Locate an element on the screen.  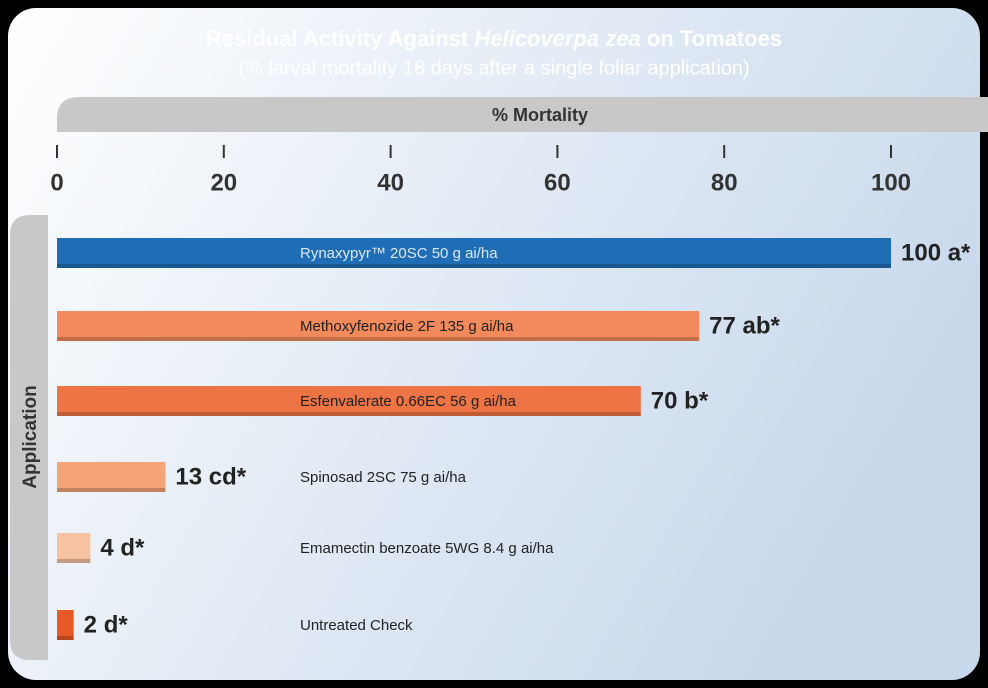
category-label: Emamectin benzoate 5WG 8.4 g ai/ha is located at coordinates (427, 548).